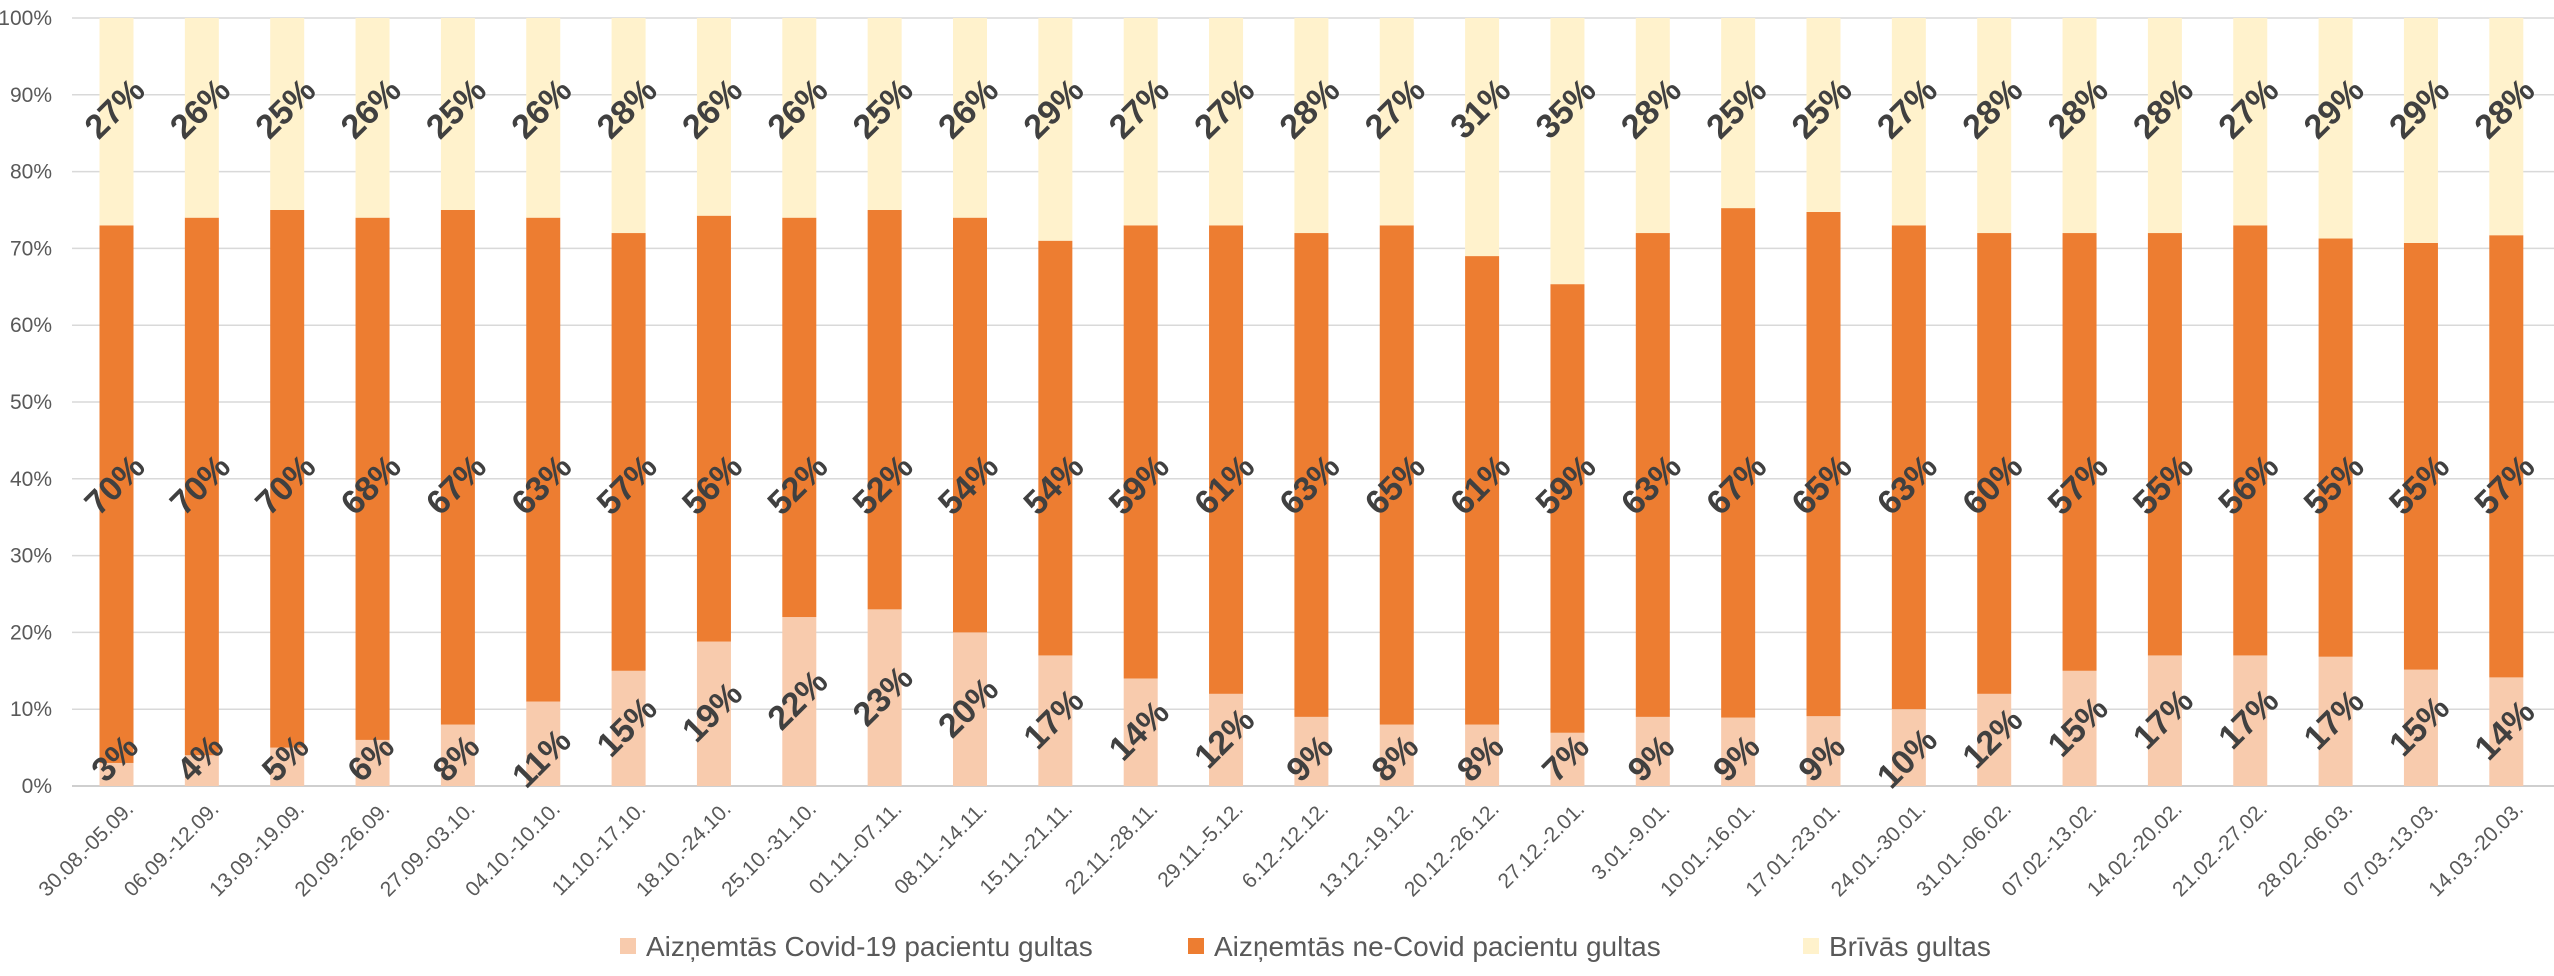 The image size is (2554, 976). Describe the element at coordinates (869, 946) in the screenshot. I see `legend-label: Aizņemtās Covid-19 pacientu gultas` at that location.